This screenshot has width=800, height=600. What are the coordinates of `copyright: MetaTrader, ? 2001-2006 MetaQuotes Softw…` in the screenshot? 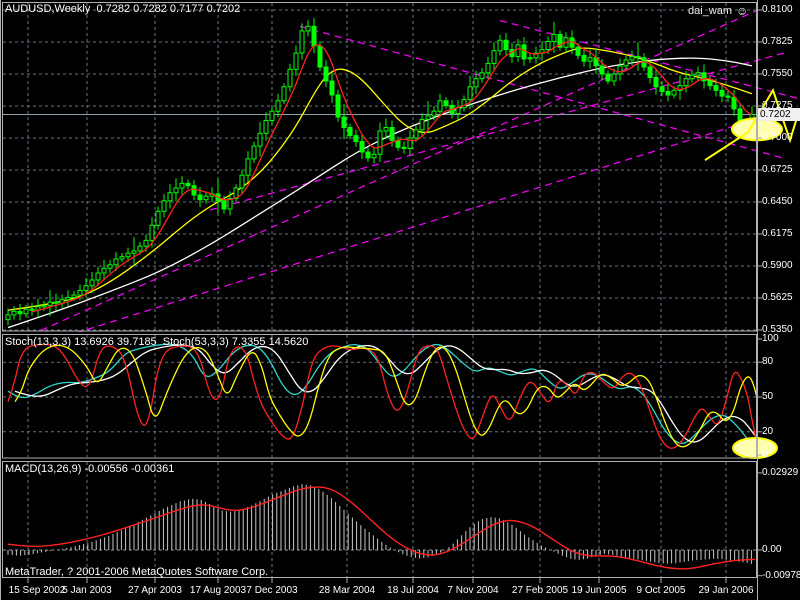 It's located at (137, 572).